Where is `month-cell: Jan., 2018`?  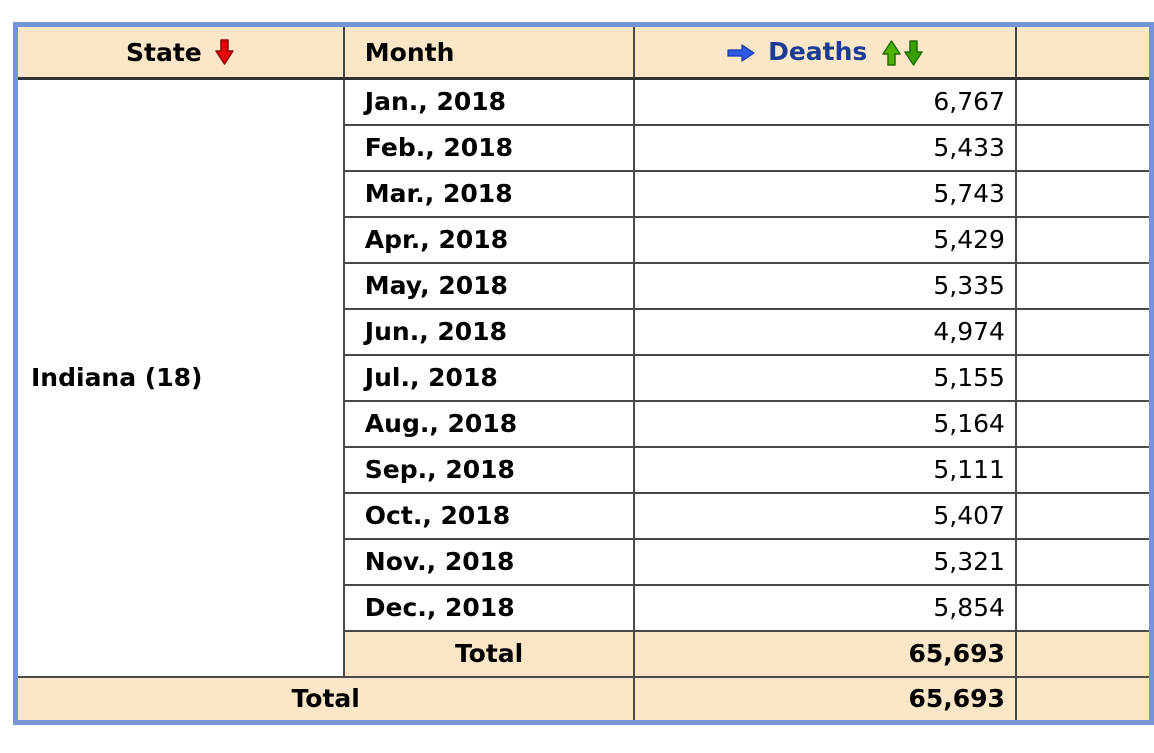
month-cell: Jan., 2018 is located at coordinates (489, 101).